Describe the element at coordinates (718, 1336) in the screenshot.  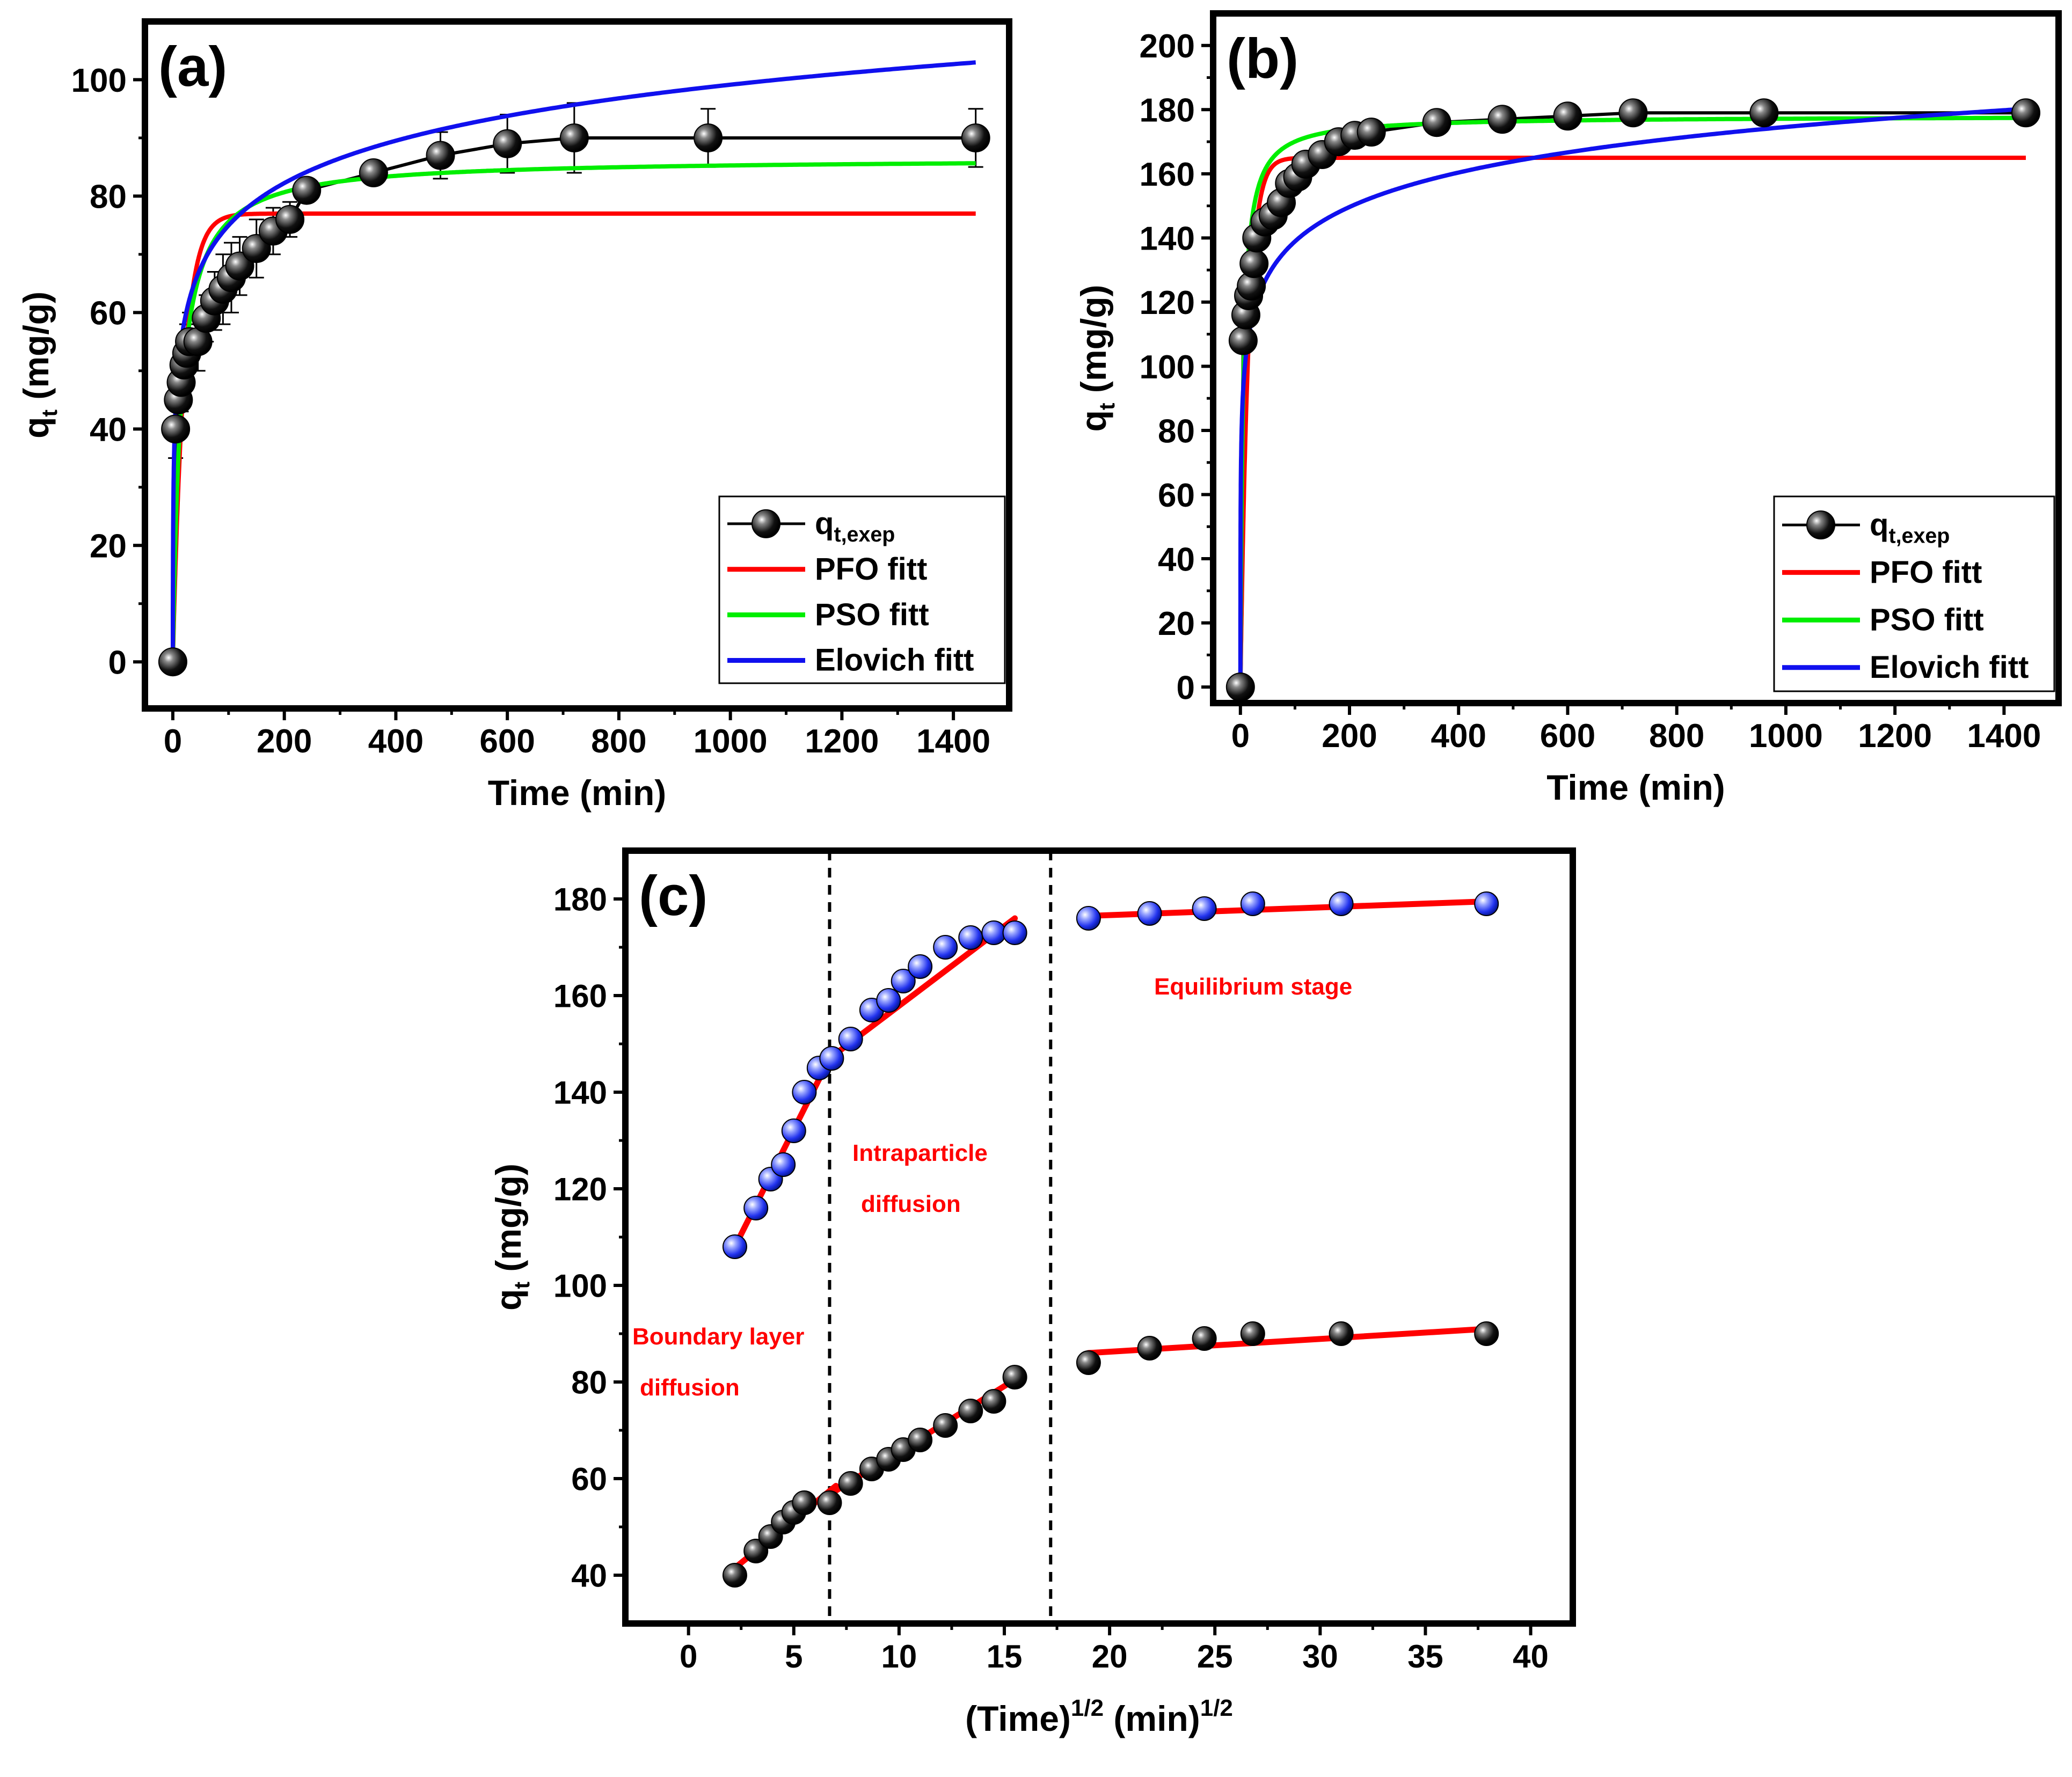
I see `annotation-boundary: Boundary layer` at that location.